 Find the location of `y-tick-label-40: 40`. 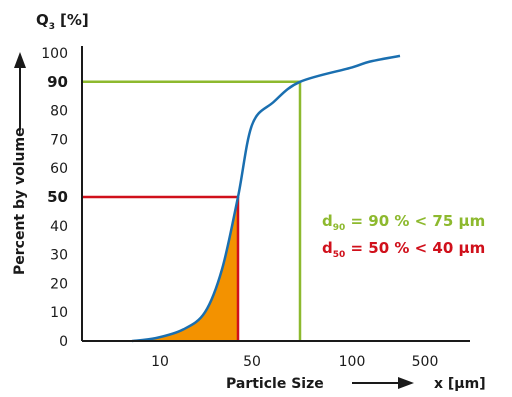

y-tick-label-40: 40 is located at coordinates (59, 227).